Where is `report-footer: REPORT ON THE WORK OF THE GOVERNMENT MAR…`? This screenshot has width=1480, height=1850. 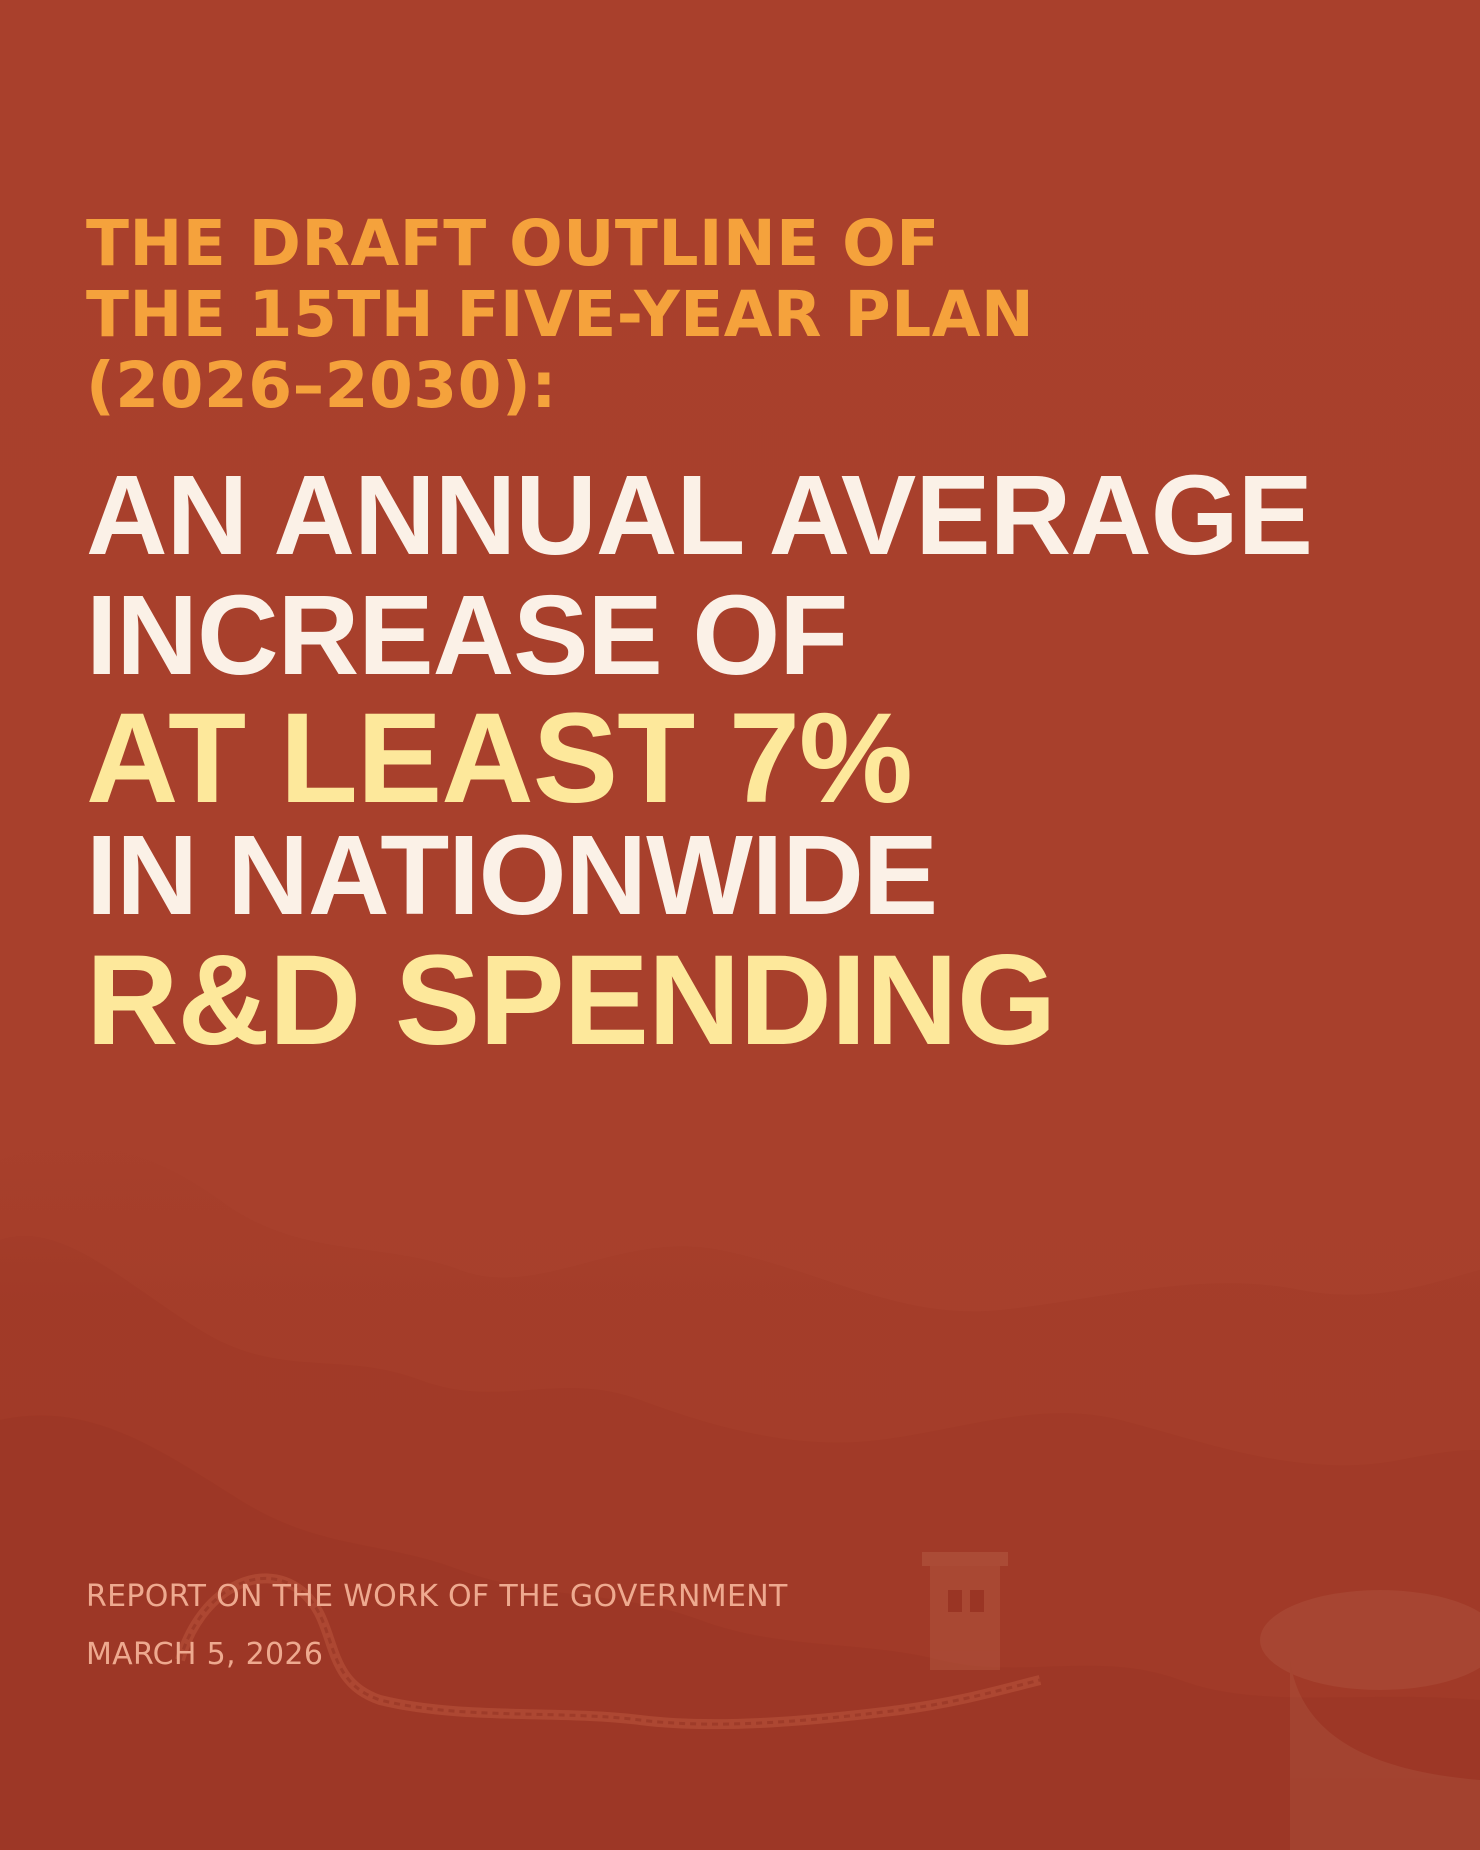 report-footer: REPORT ON THE WORK OF THE GOVERNMENT MAR… is located at coordinates (437, 1634).